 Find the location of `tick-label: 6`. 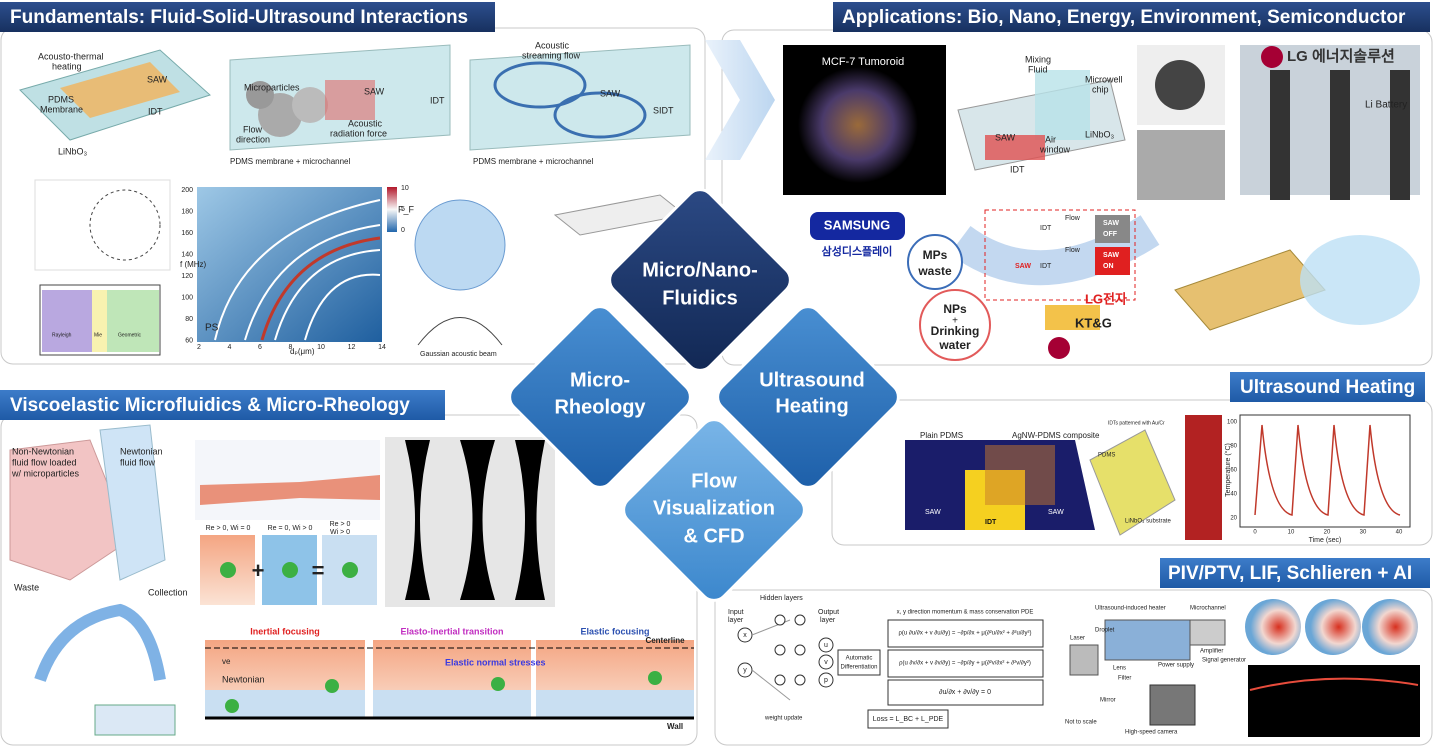

tick-label: 6 is located at coordinates (260, 347).